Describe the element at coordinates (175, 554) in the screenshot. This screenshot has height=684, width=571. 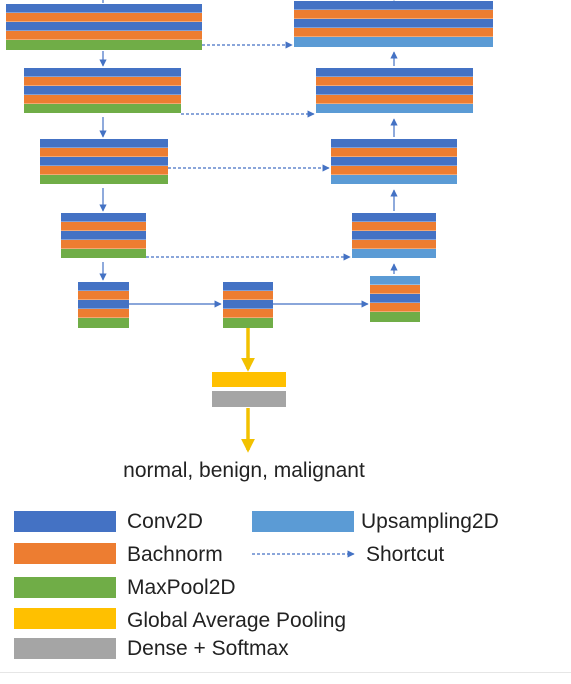
I see `legend-label-batchnorm: Bachnorm` at that location.